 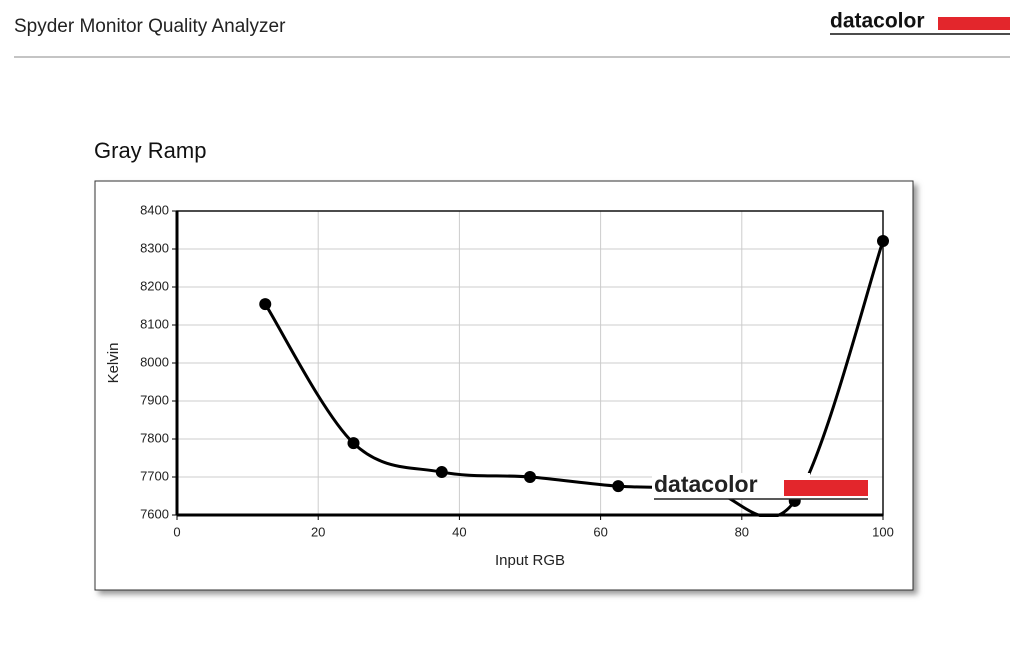 What do you see at coordinates (176, 531) in the screenshot?
I see `x-tick-label: 0` at bounding box center [176, 531].